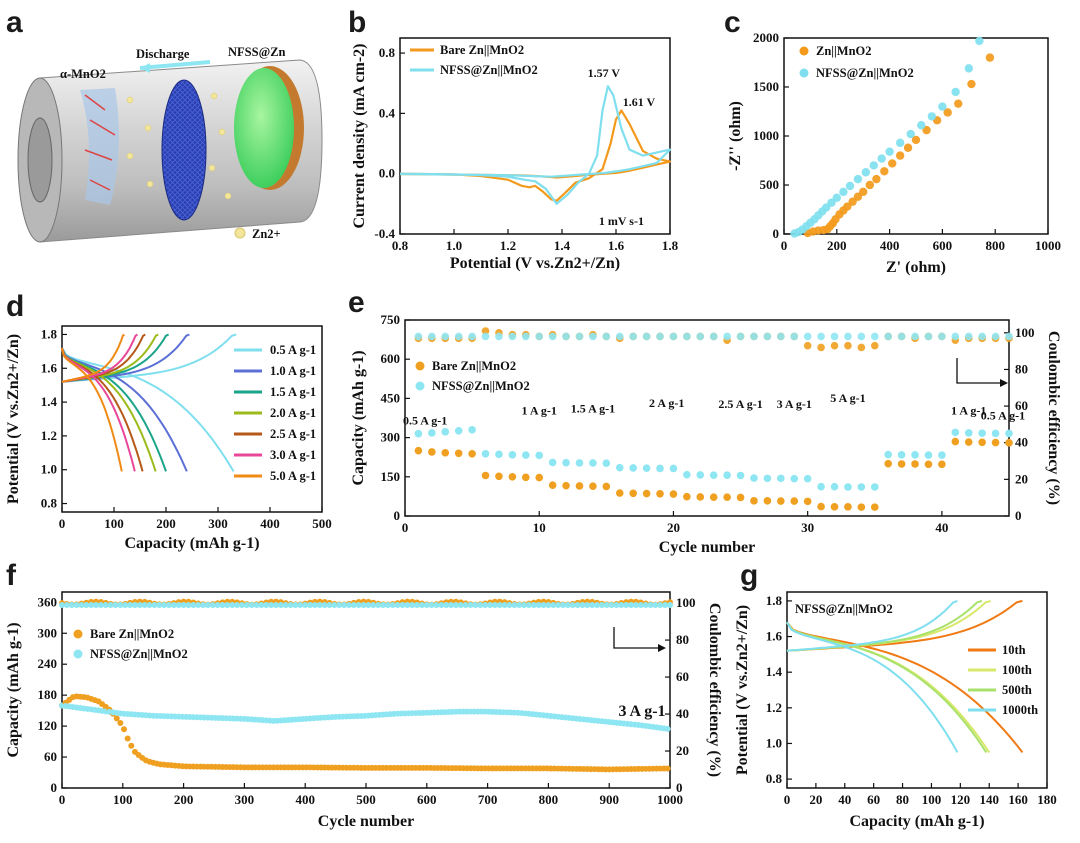  I want to click on x-tick-label: 0, so click(405, 527).